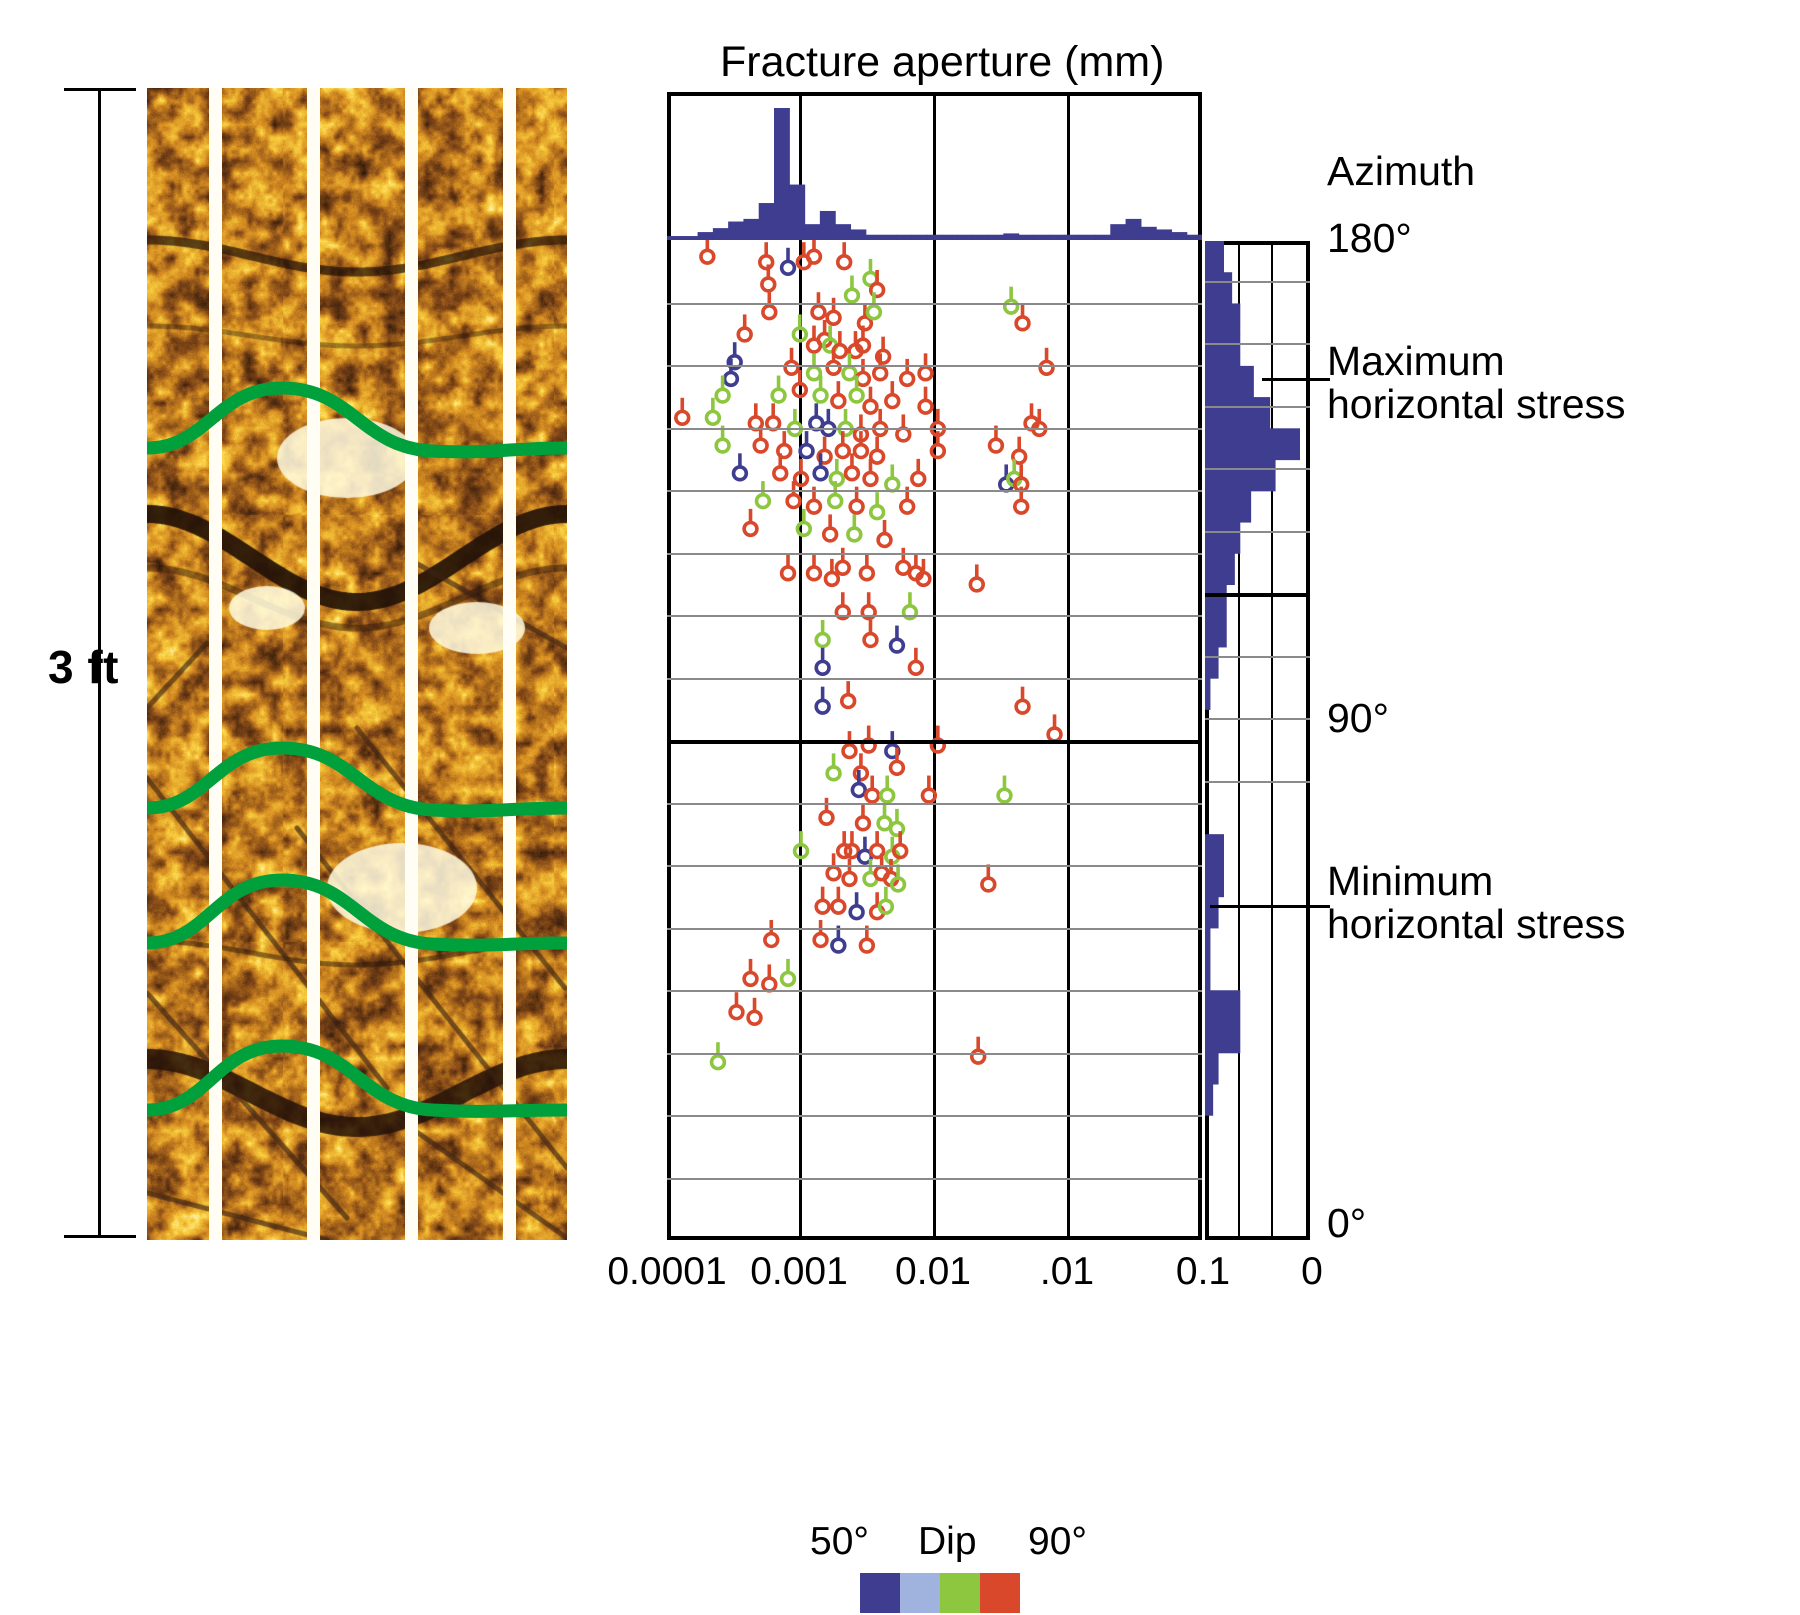 This screenshot has height=1615, width=1800. Describe the element at coordinates (667, 1271) in the screenshot. I see `xtick-0: 0.0001` at that location.